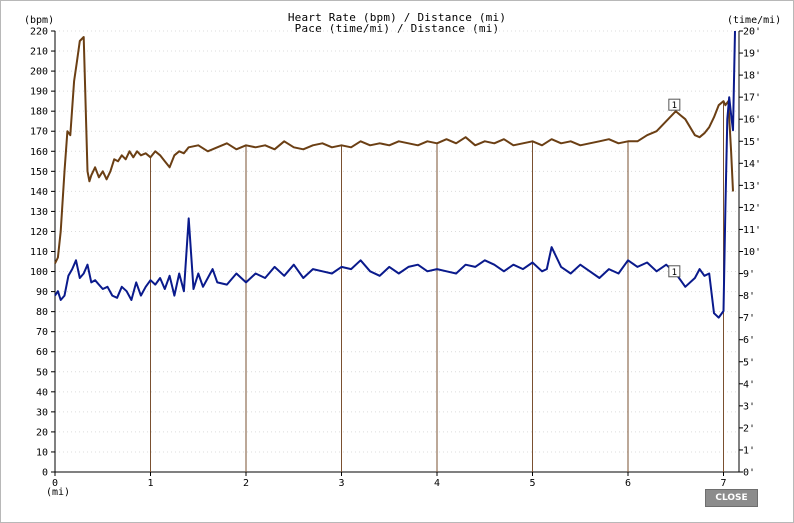  What do you see at coordinates (752, 252) in the screenshot?
I see `y-right-tick-label: 10'` at bounding box center [752, 252].